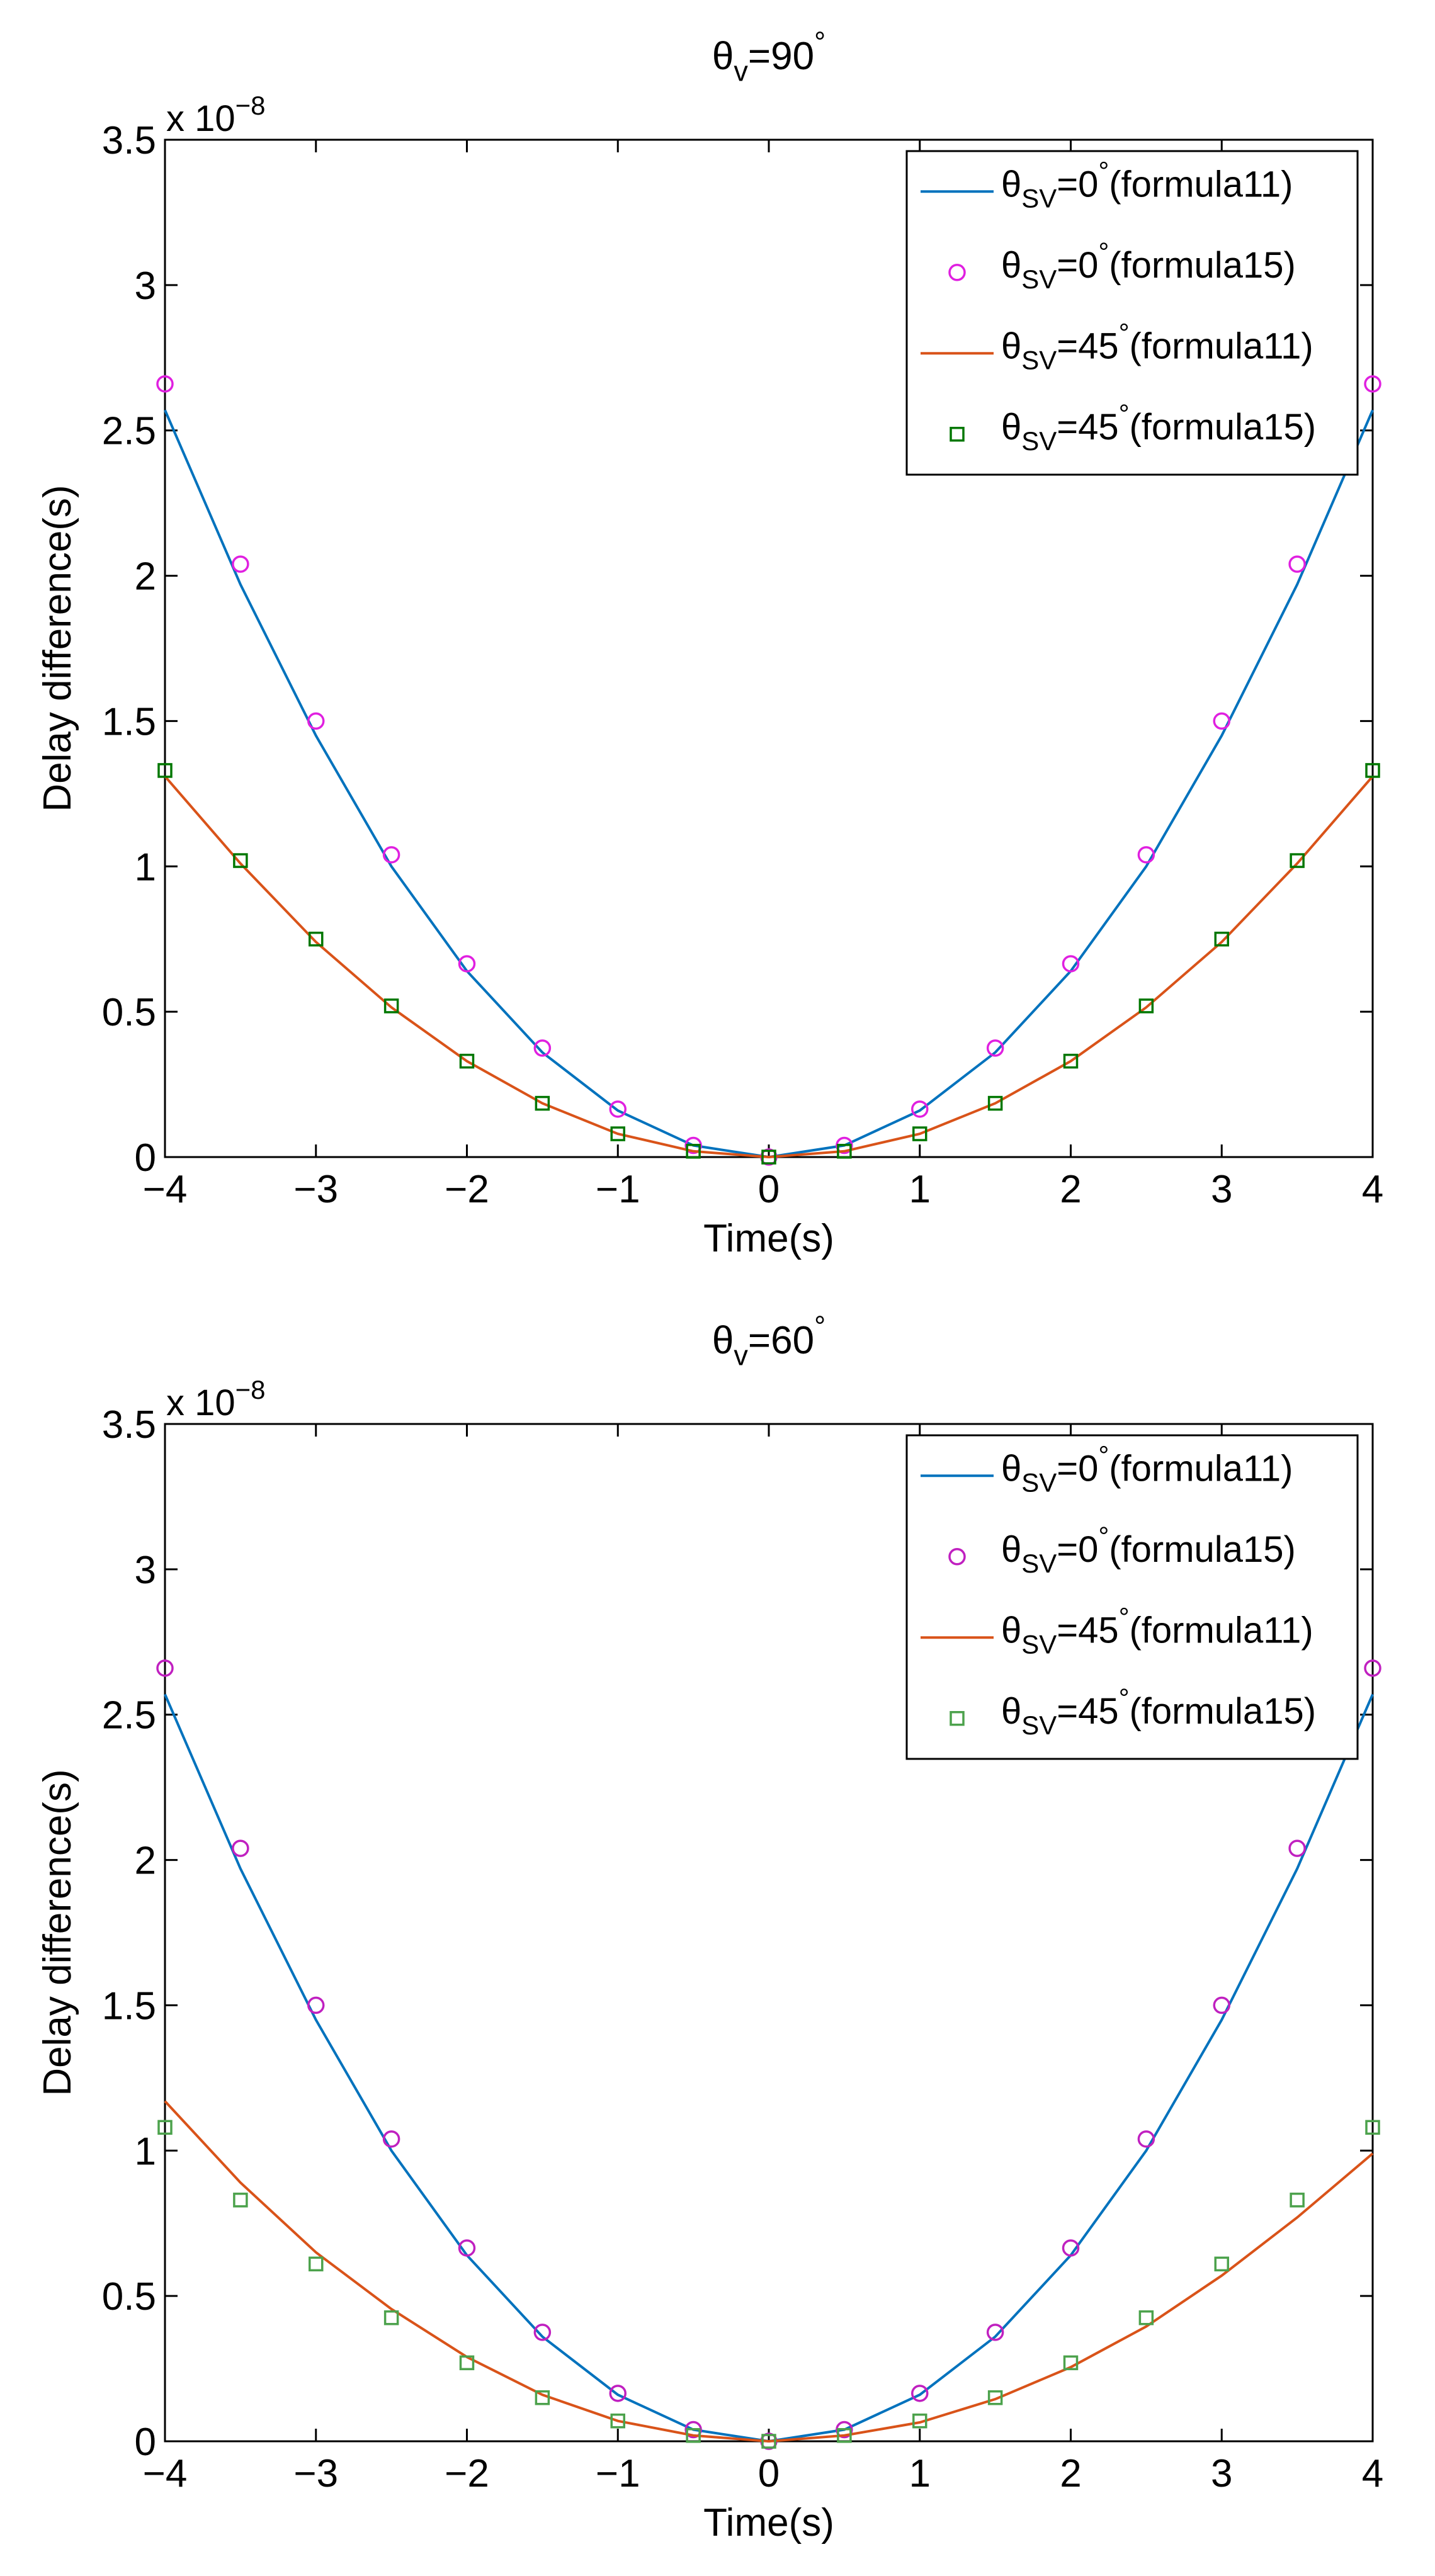  What do you see at coordinates (145, 286) in the screenshot?
I see `y-tick-label: 3` at bounding box center [145, 286].